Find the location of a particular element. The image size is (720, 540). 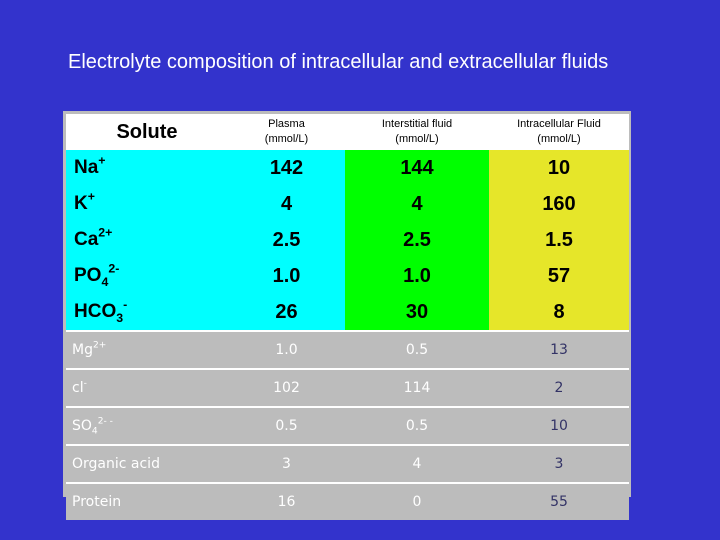

solute-base: Mg is located at coordinates (82, 350).